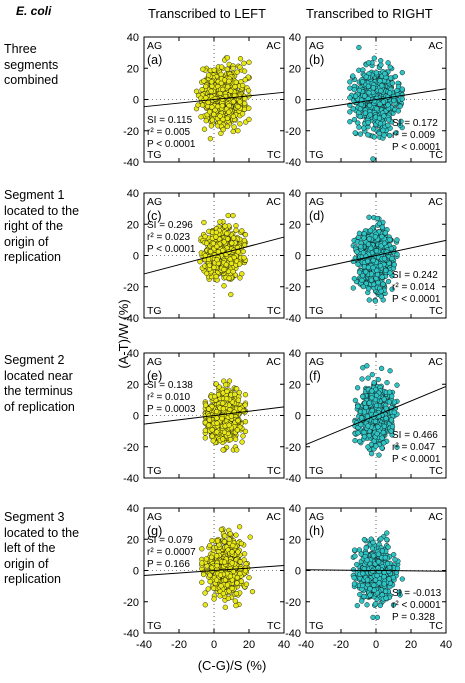  Describe the element at coordinates (131, 479) in the screenshot. I see `y-tick-label: -40` at that location.